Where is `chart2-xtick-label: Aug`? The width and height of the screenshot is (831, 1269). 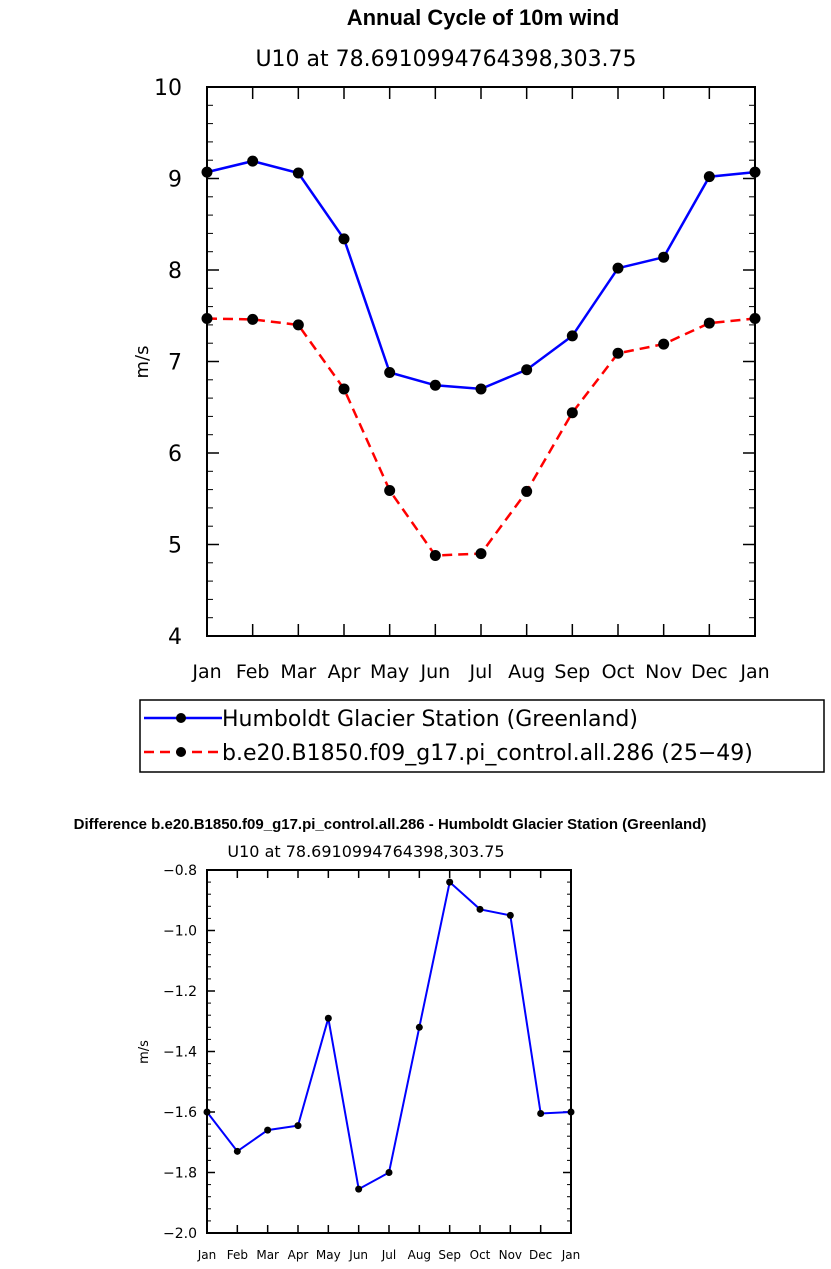
chart2-xtick-label: Aug is located at coordinates (419, 1255).